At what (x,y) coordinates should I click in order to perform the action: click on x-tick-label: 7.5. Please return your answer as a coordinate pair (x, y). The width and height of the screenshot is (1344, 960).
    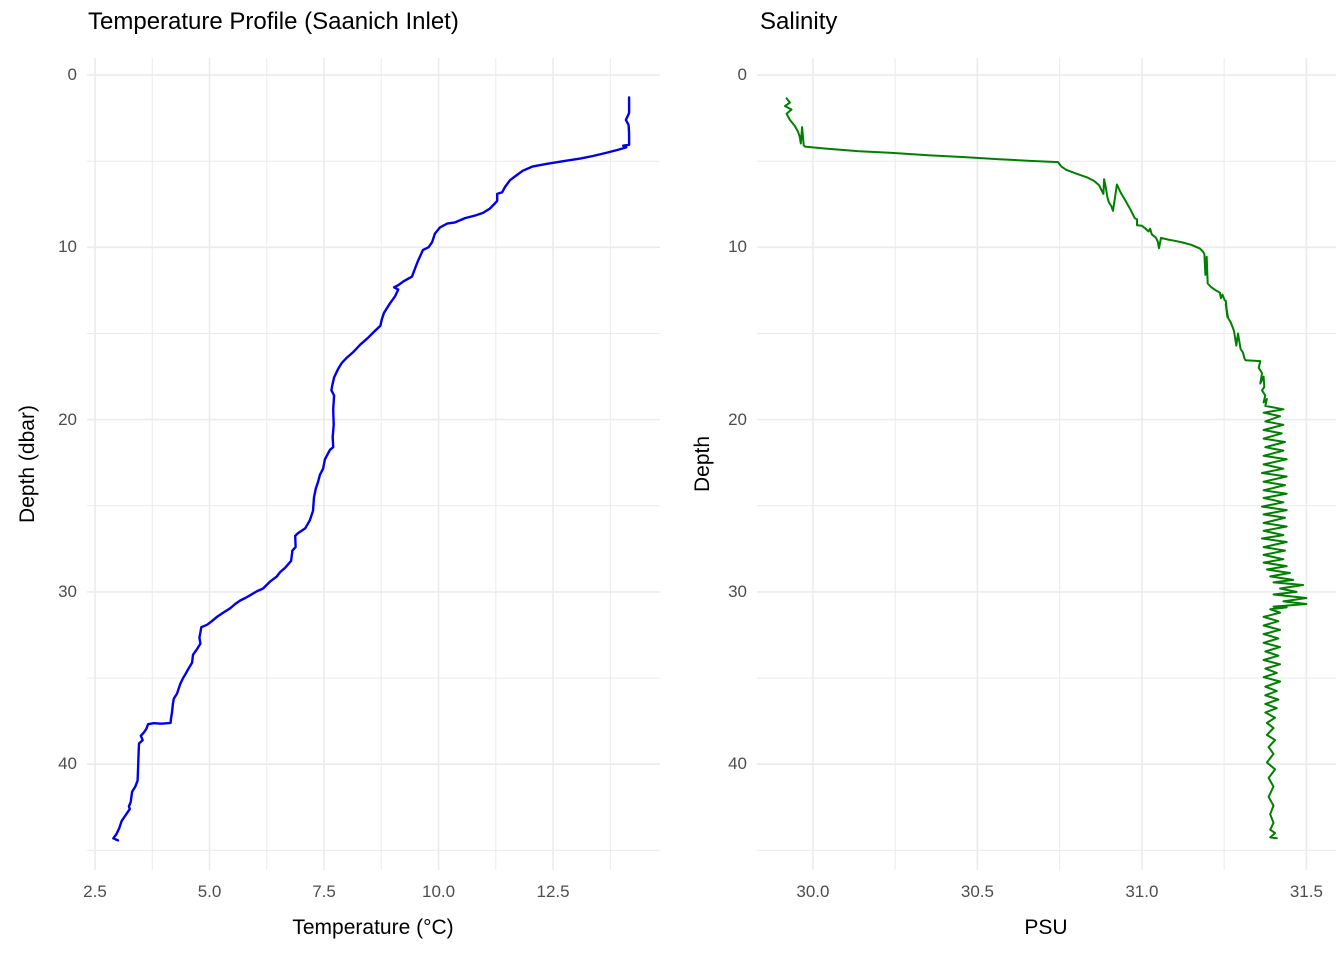
    Looking at the image, I should click on (324, 891).